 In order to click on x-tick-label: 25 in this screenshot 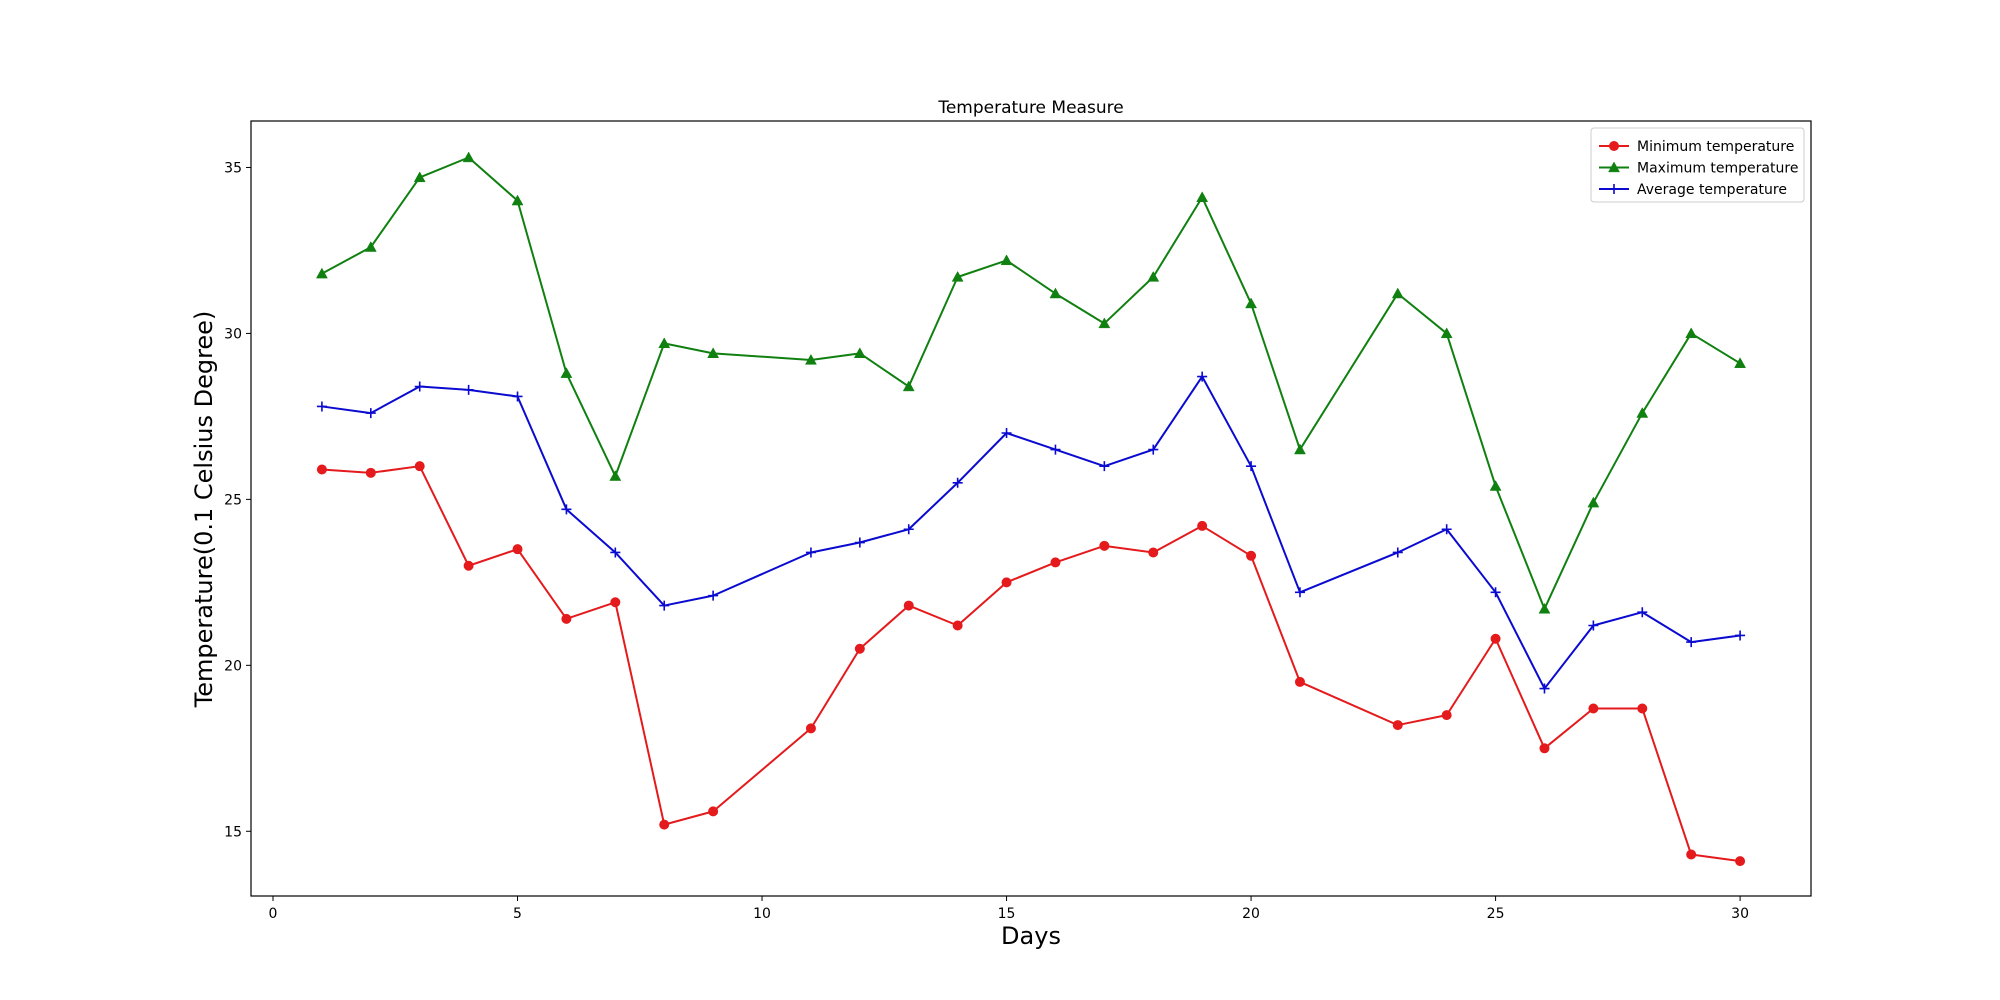, I will do `click(1496, 914)`.